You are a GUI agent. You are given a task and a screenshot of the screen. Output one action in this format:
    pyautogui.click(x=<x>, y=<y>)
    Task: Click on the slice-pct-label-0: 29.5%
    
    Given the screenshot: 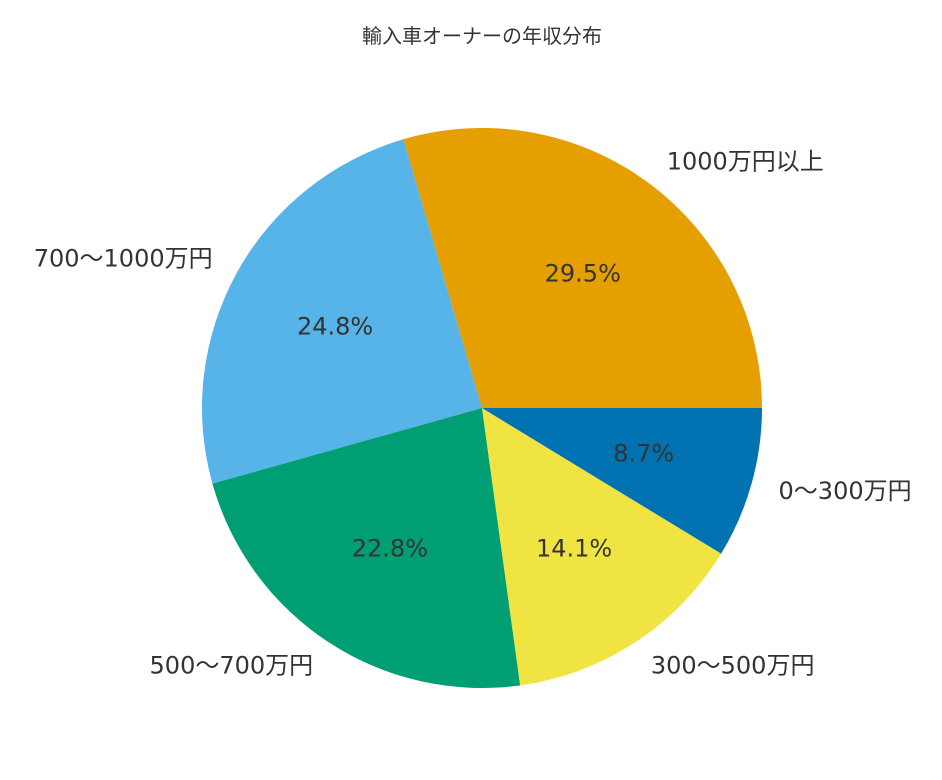 What is the action you would take?
    pyautogui.click(x=583, y=274)
    